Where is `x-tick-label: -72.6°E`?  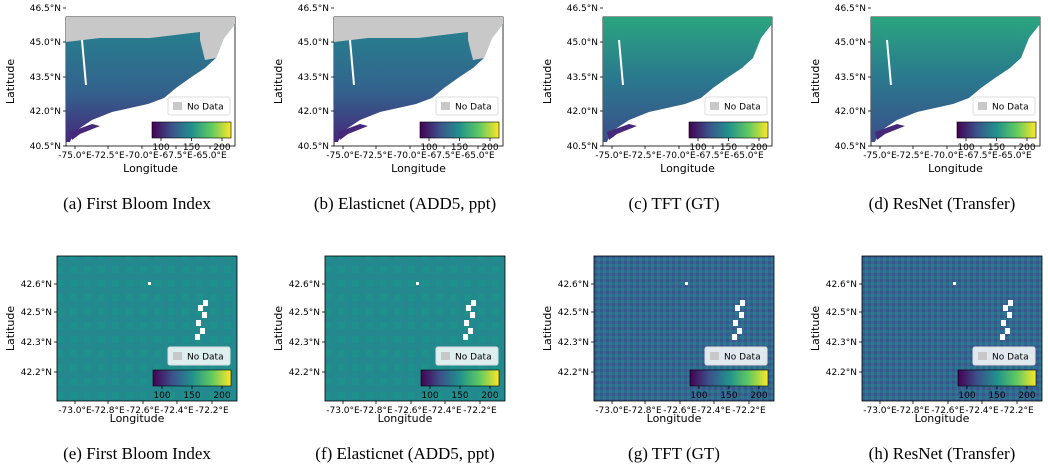 x-tick-label: -72.6°E is located at coordinates (143, 411).